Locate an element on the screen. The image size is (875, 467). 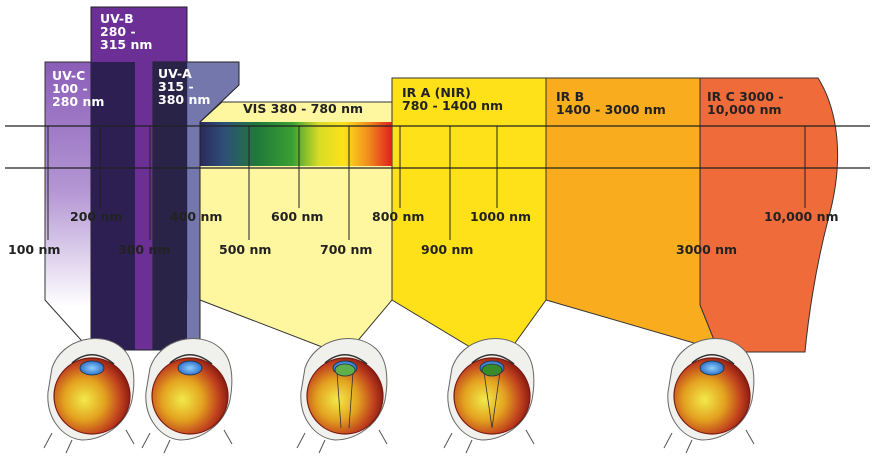
wavelength-label-600: 600 nm is located at coordinates (297, 216).